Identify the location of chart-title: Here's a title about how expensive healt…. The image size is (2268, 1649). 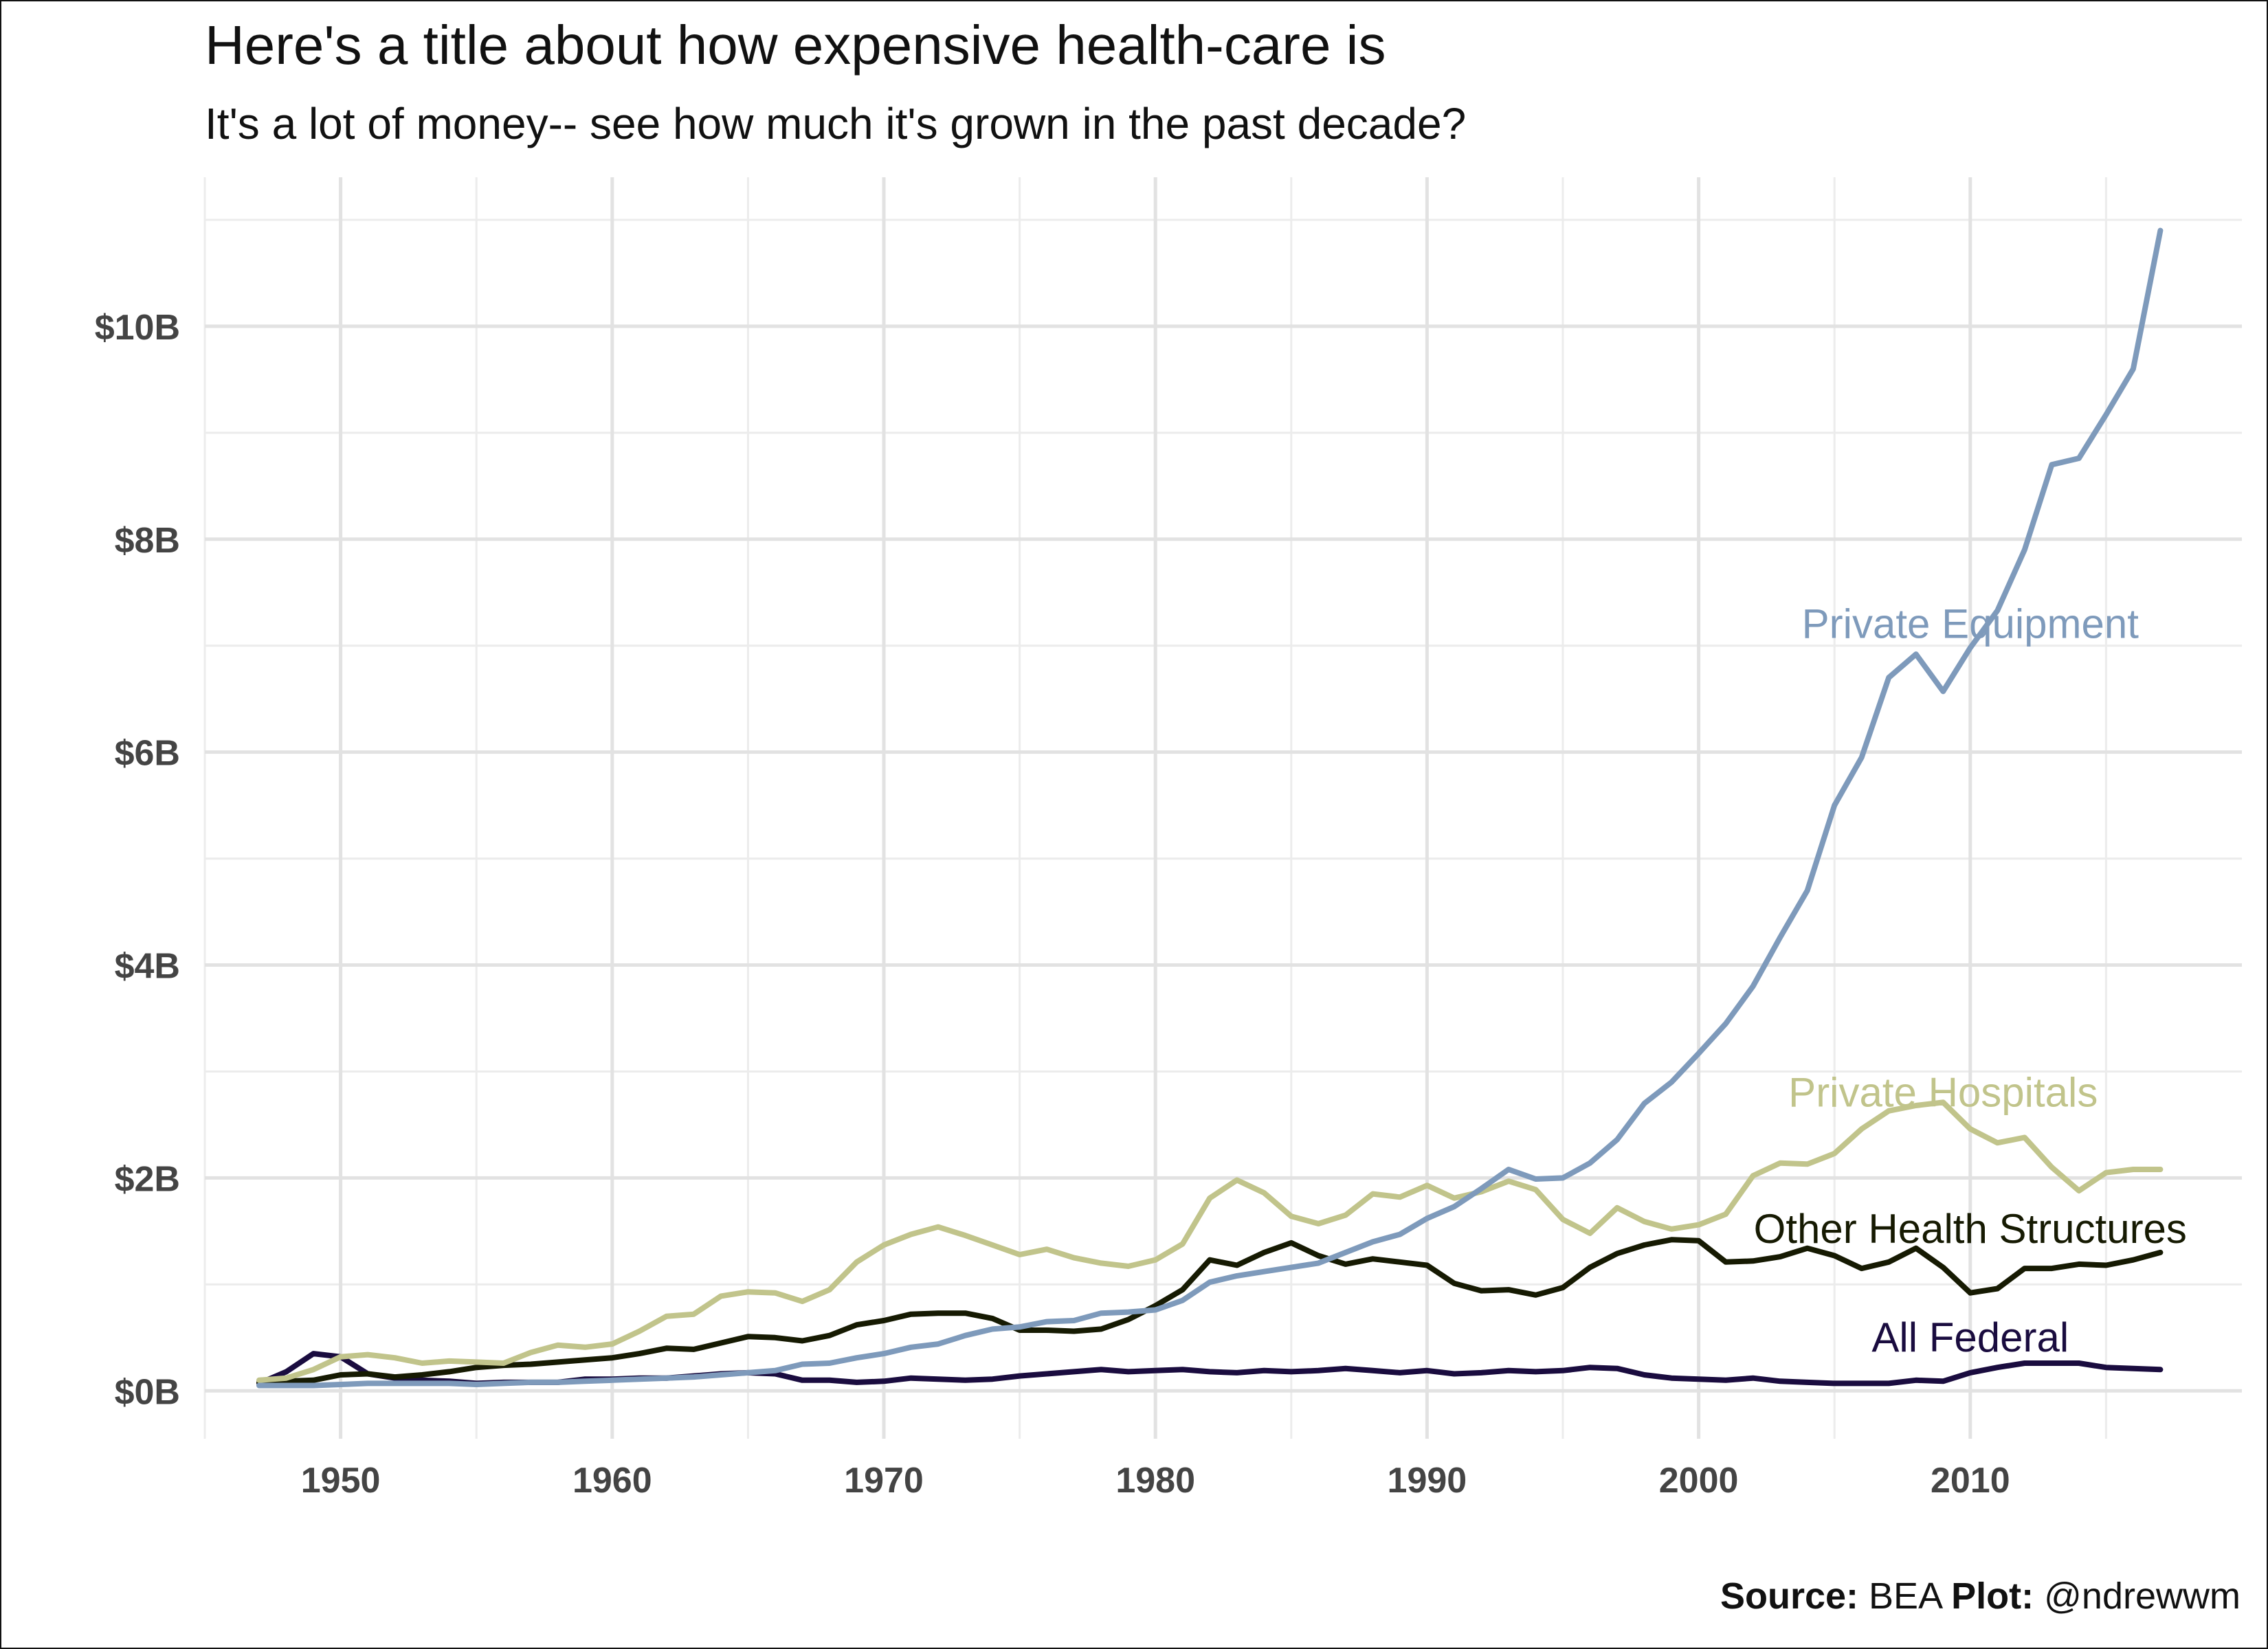
(796, 45).